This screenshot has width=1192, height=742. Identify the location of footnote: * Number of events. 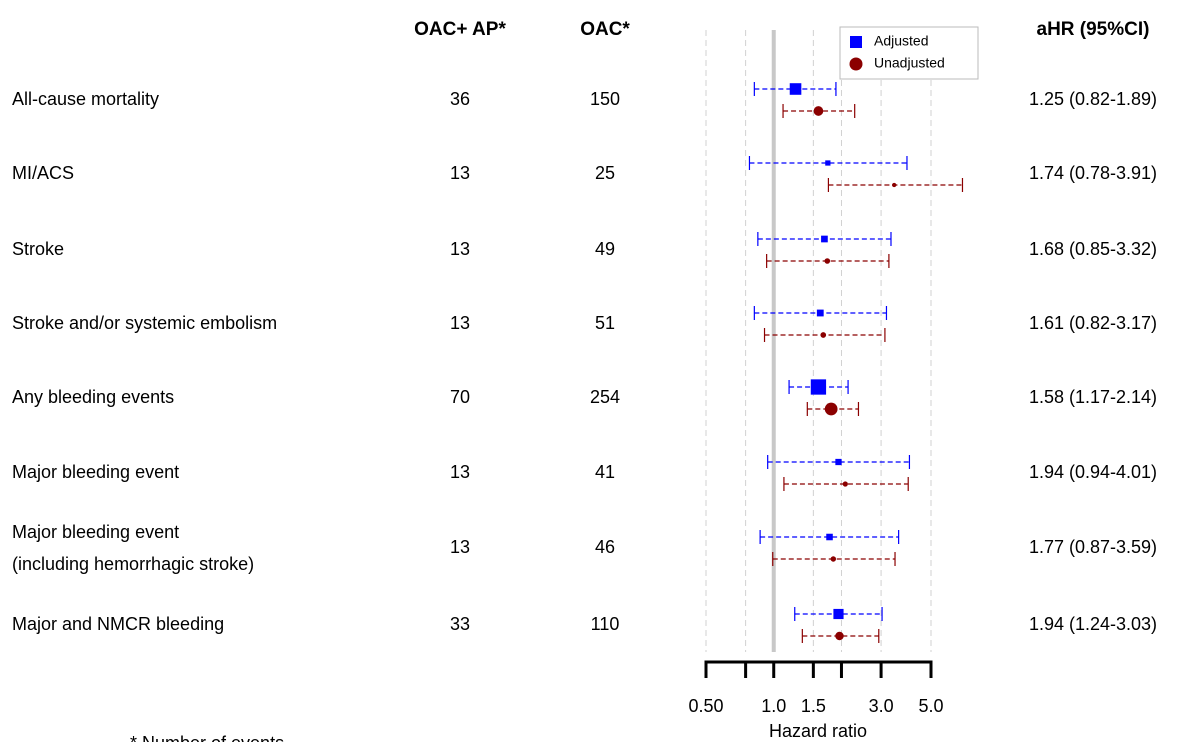
(207, 737).